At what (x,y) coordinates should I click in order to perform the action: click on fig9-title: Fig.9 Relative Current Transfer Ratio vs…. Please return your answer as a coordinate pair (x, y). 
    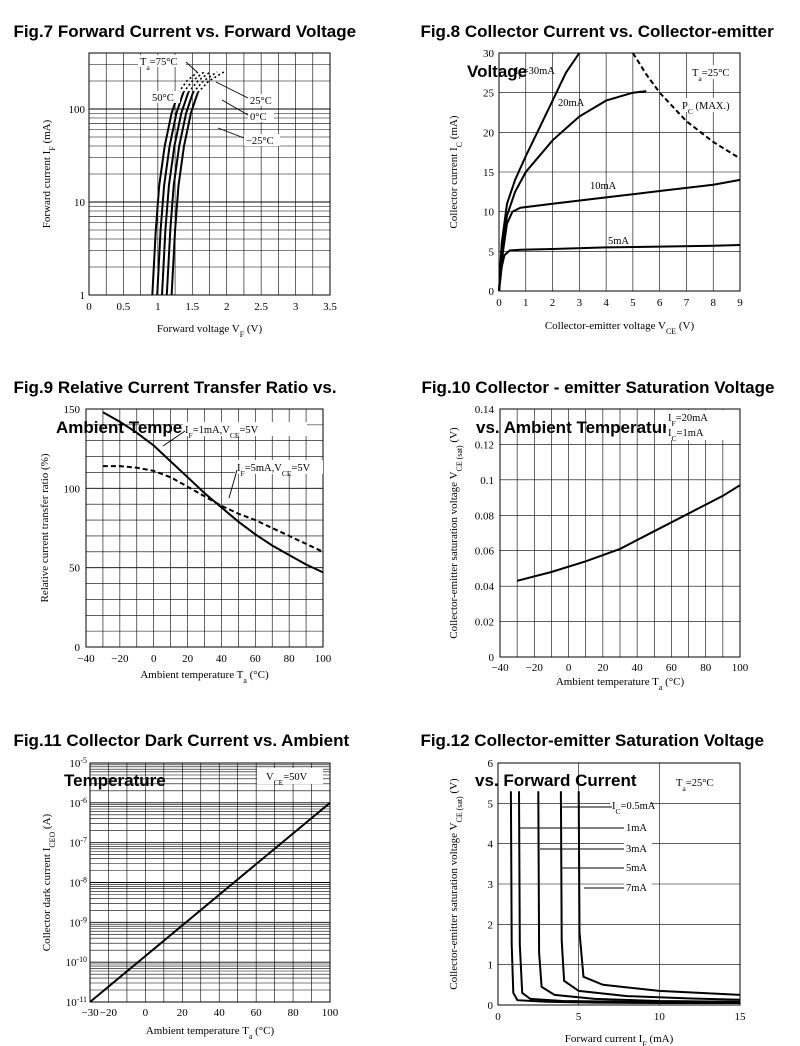
    Looking at the image, I should click on (170, 408).